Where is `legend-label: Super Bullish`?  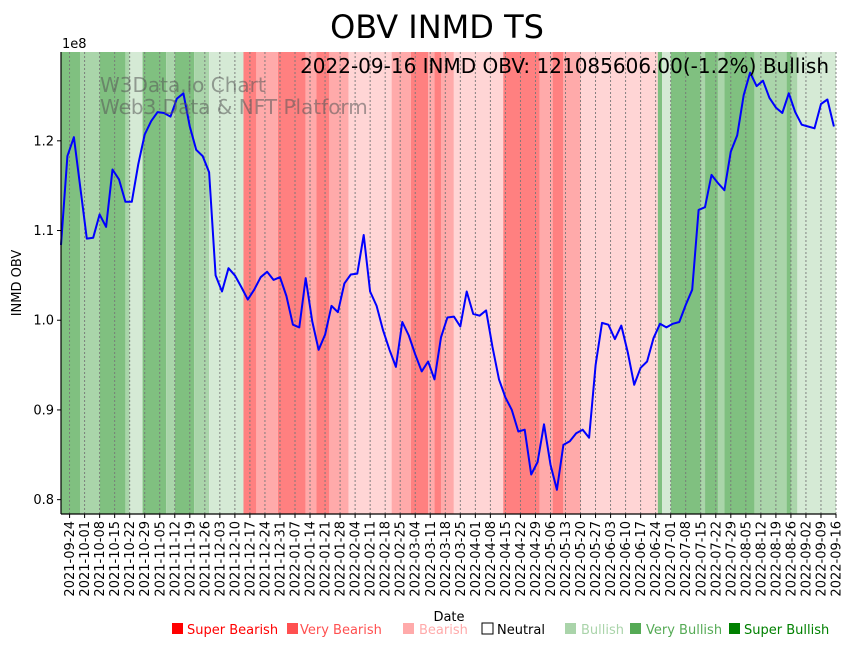
legend-label: Super Bullish is located at coordinates (786, 630).